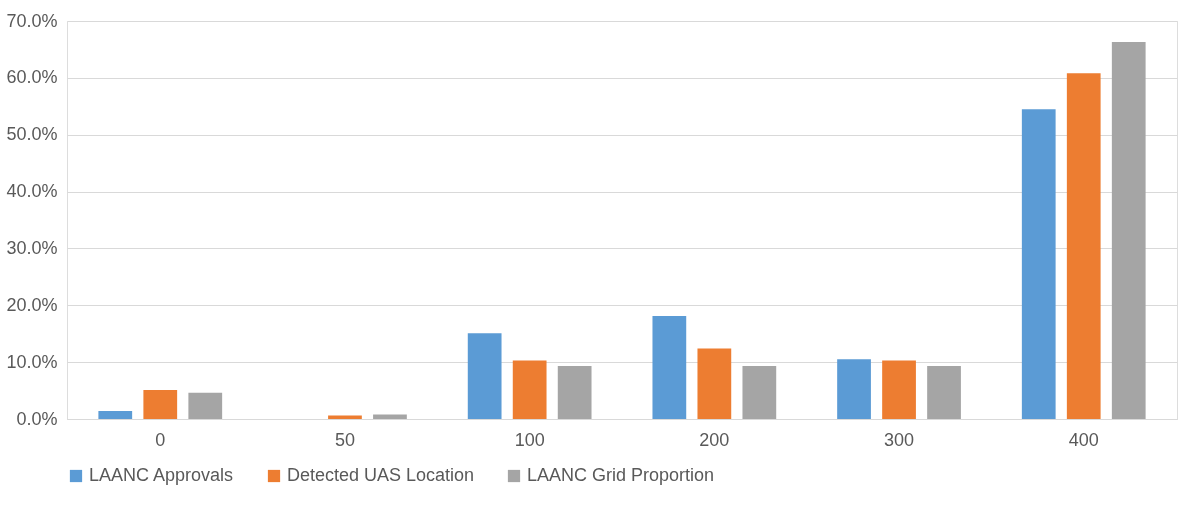  Describe the element at coordinates (32, 304) in the screenshot. I see `y-tick-label: 20.0%` at that location.